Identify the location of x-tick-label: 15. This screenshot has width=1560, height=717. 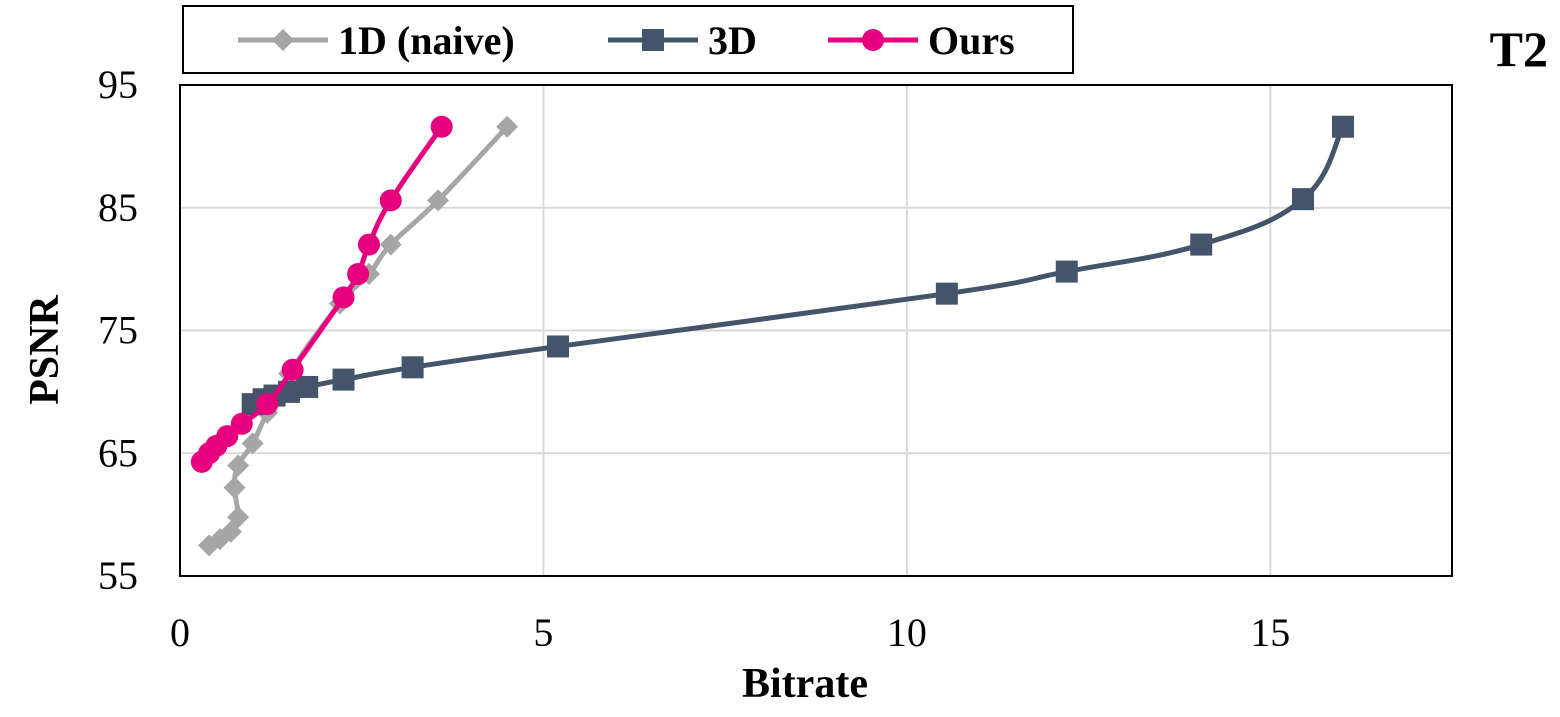
(1270, 632).